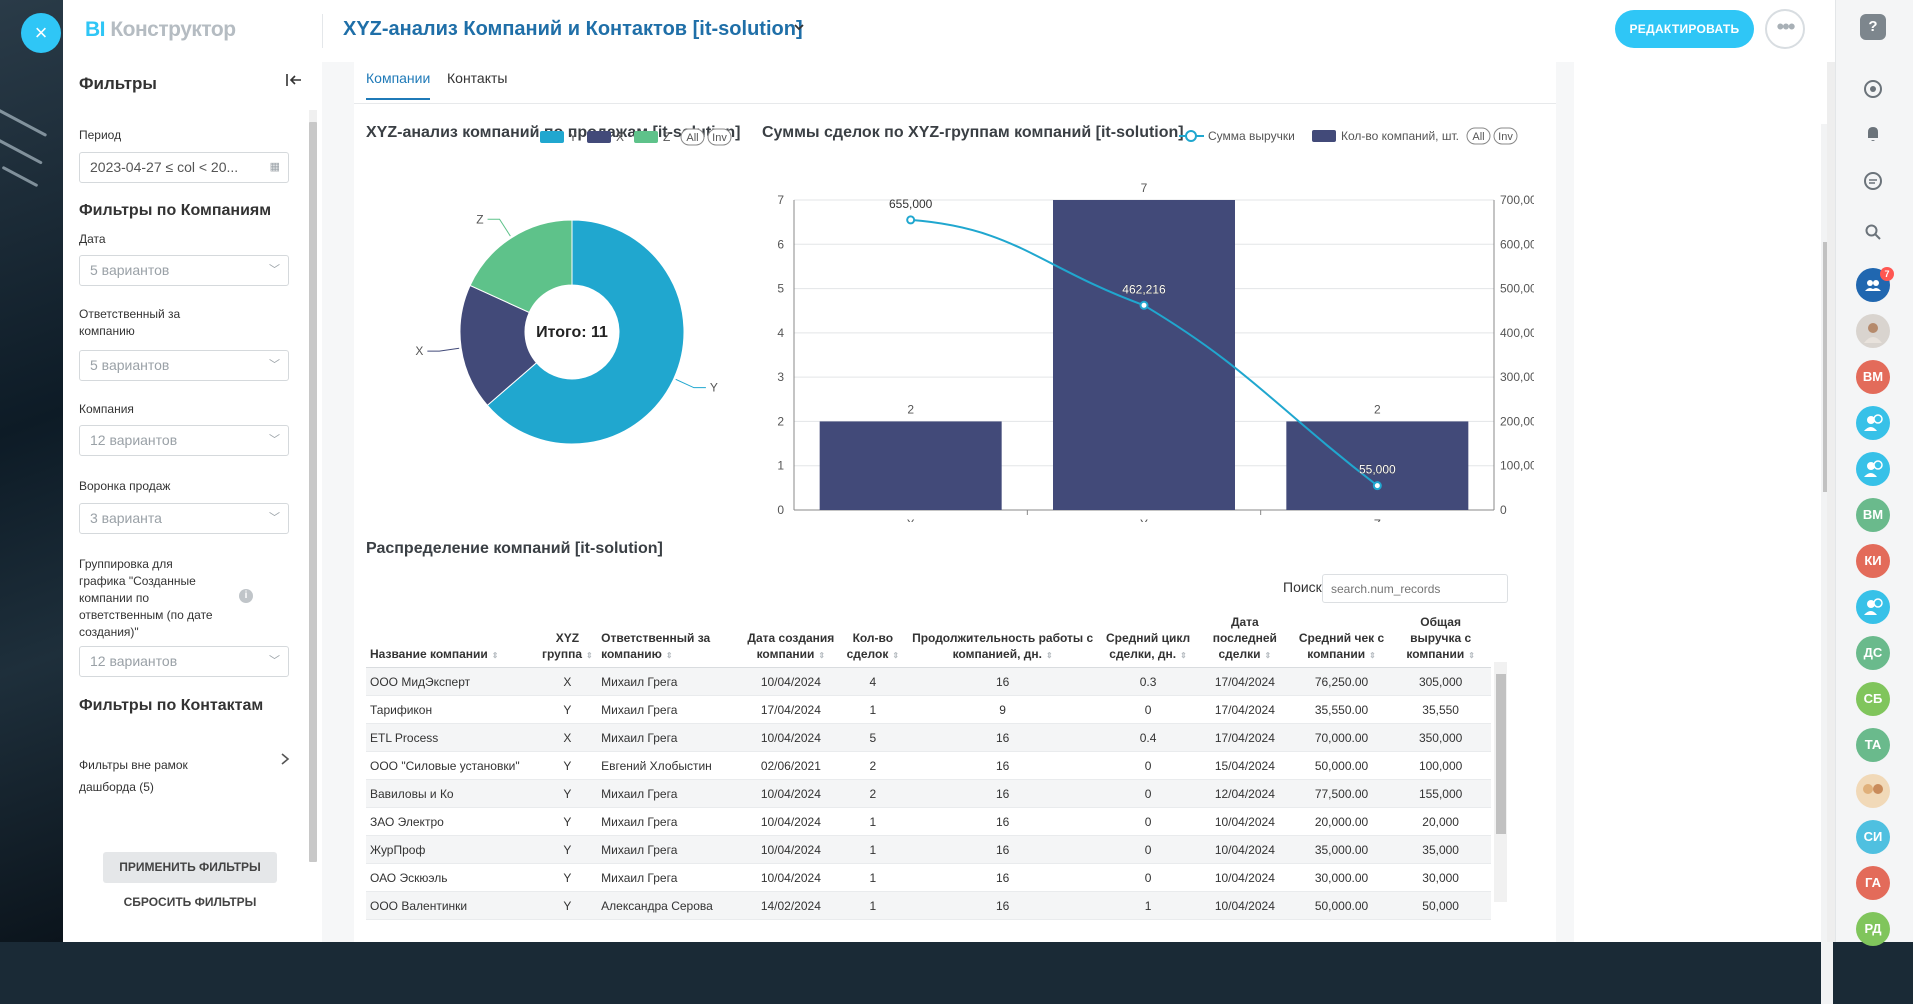 The image size is (1913, 1004). Describe the element at coordinates (1873, 331) in the screenshot. I see `avatar-photo` at that location.